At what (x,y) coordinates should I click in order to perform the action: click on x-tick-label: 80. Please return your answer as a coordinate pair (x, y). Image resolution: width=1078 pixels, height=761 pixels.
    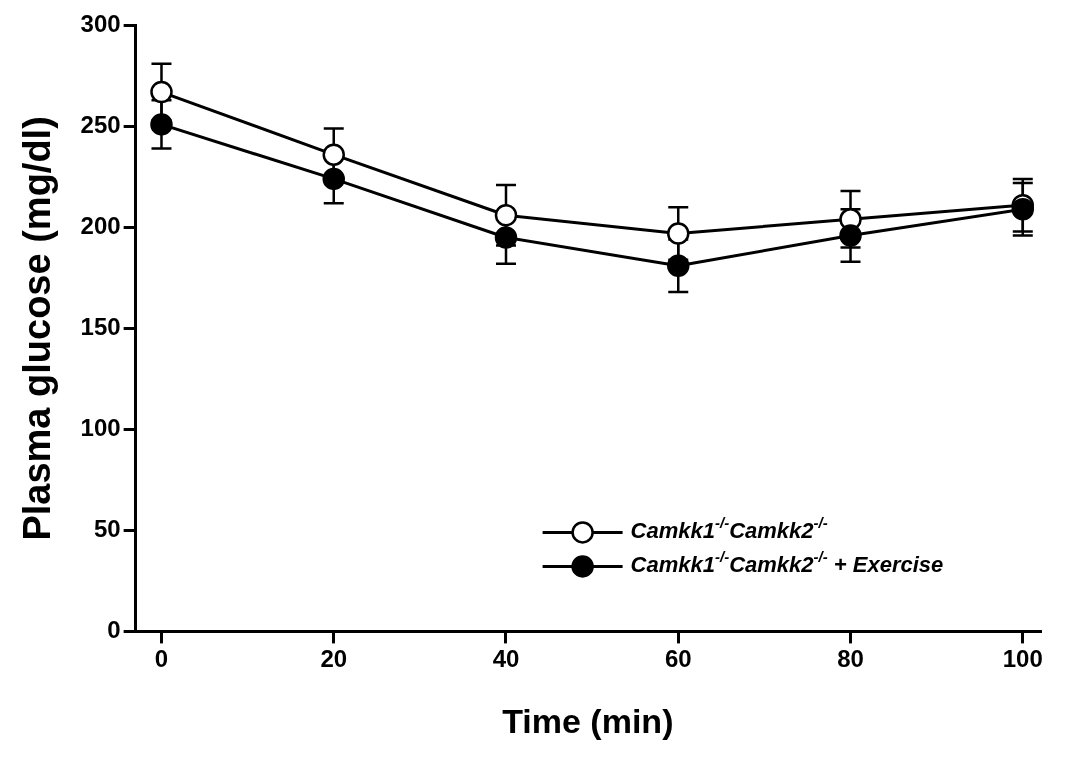
    Looking at the image, I should click on (850, 659).